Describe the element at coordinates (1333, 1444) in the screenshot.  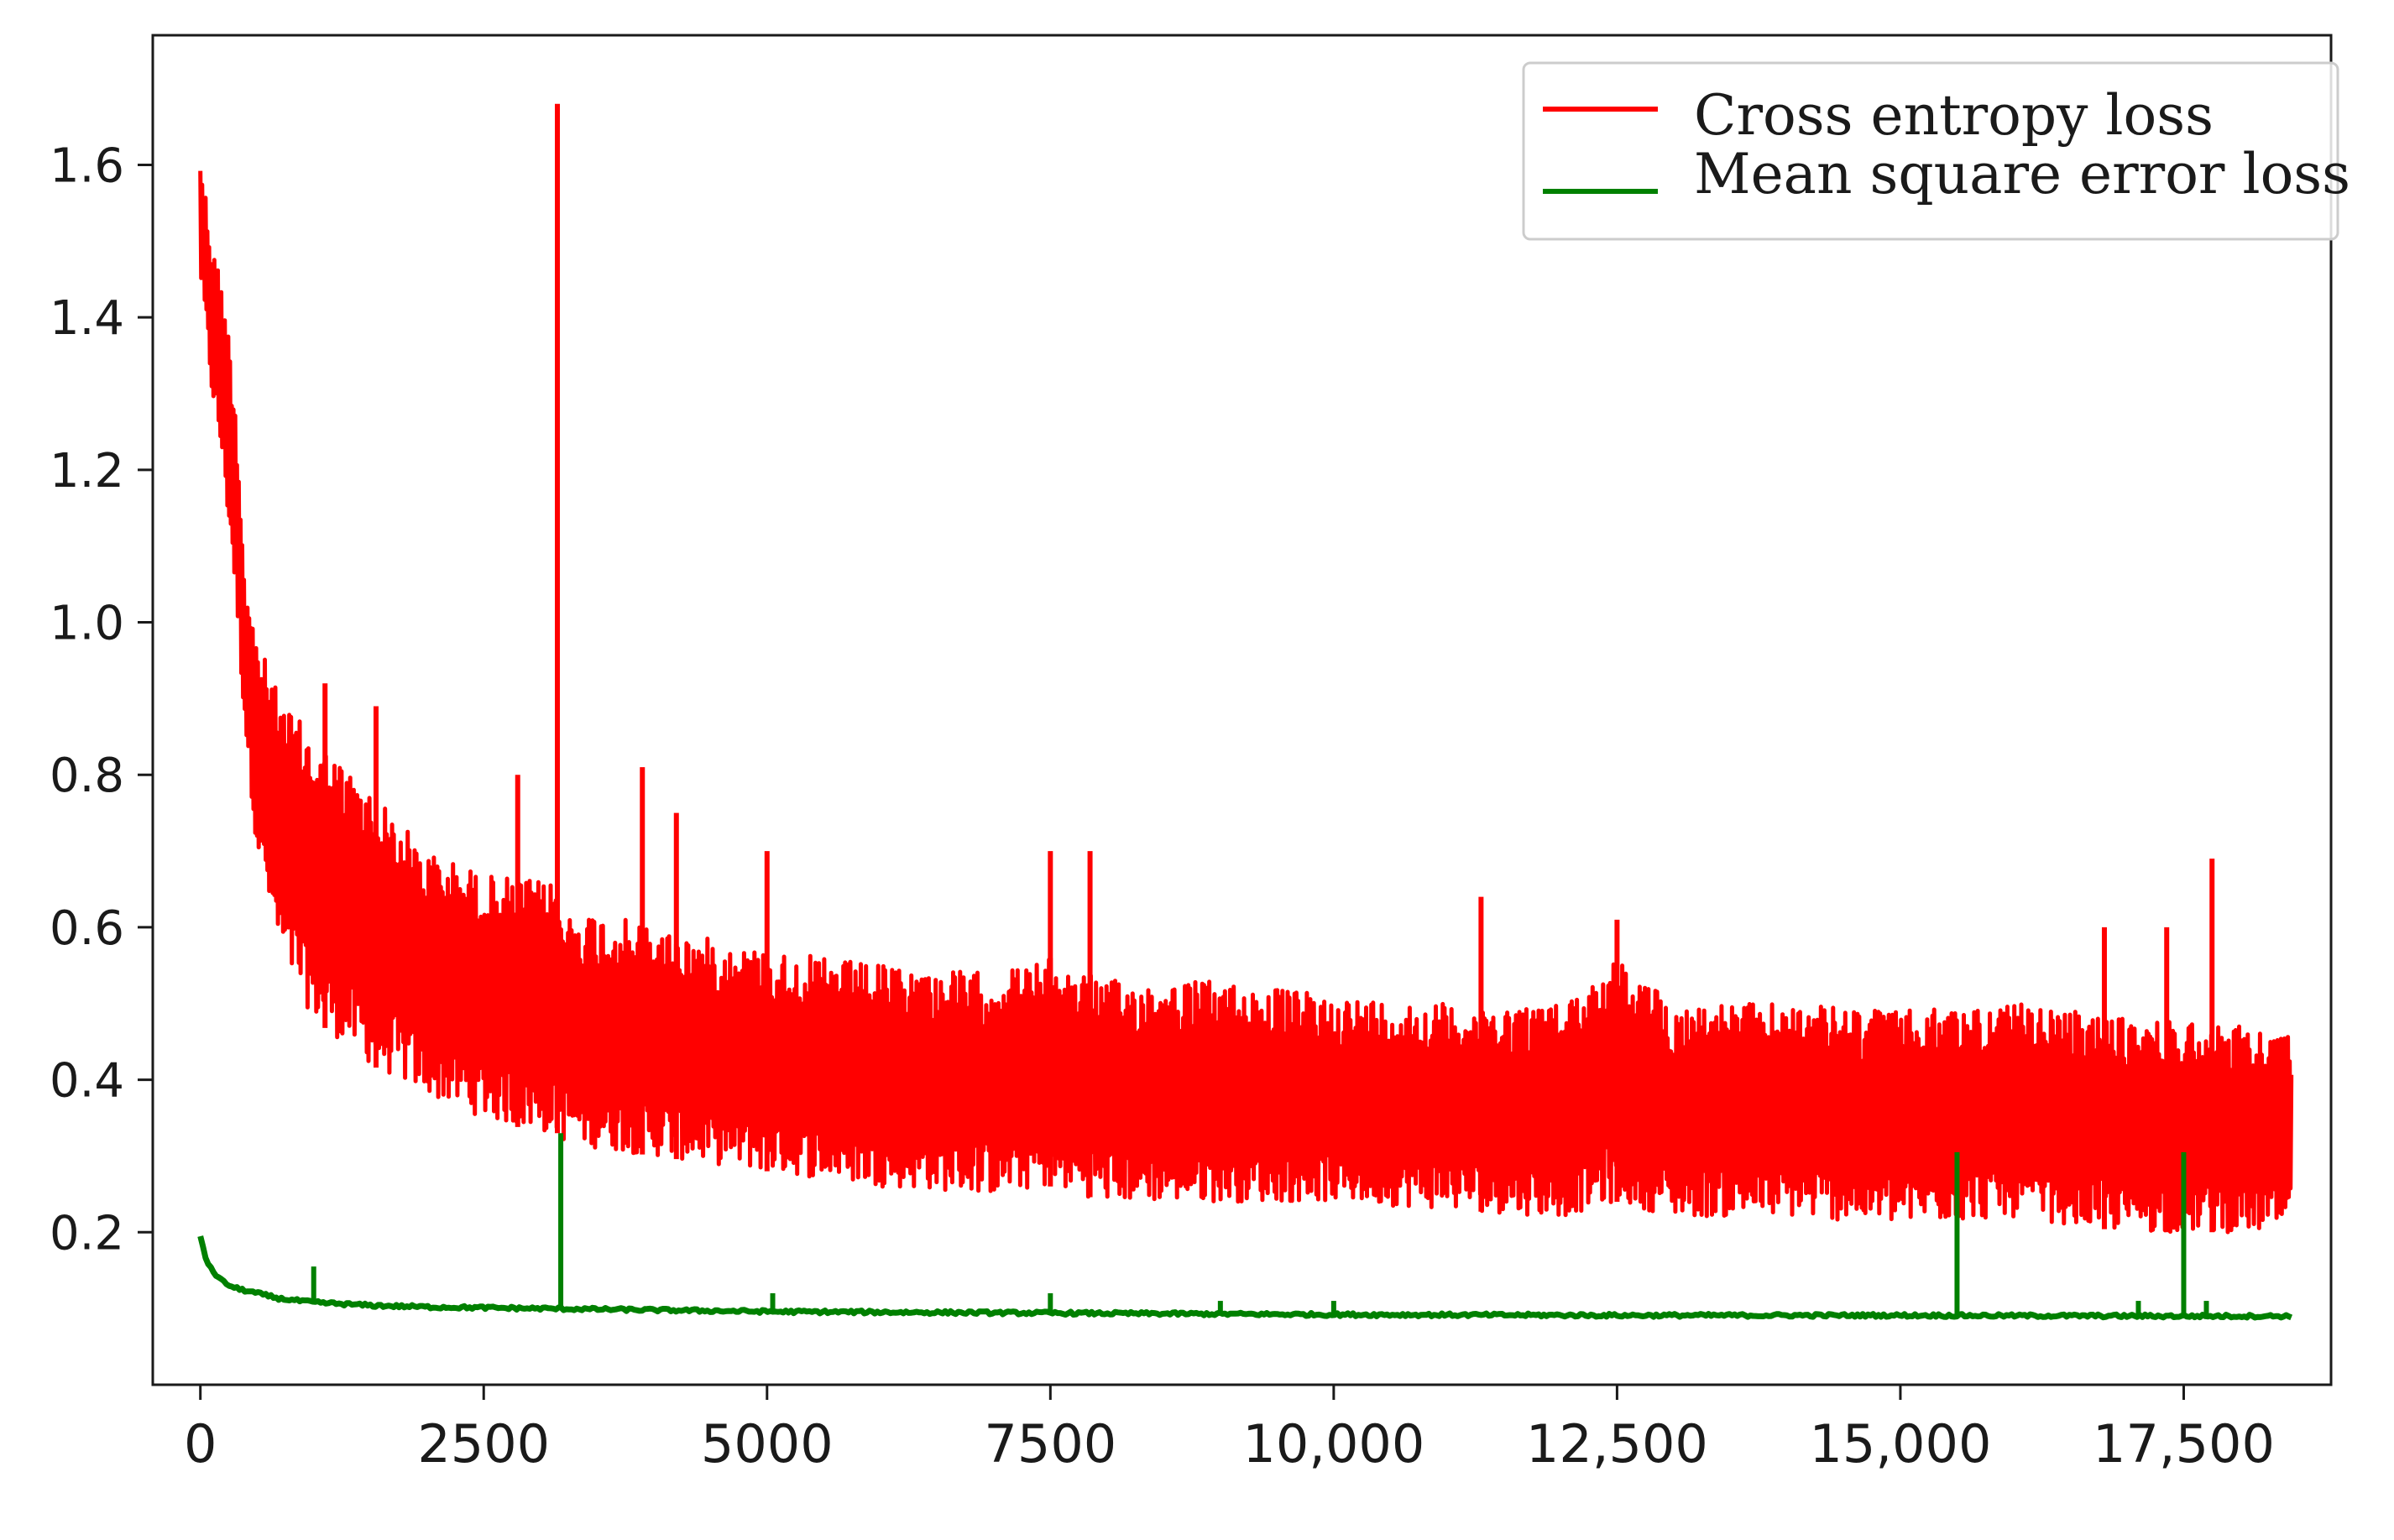
I see `x-tick-label: 10,000` at that location.